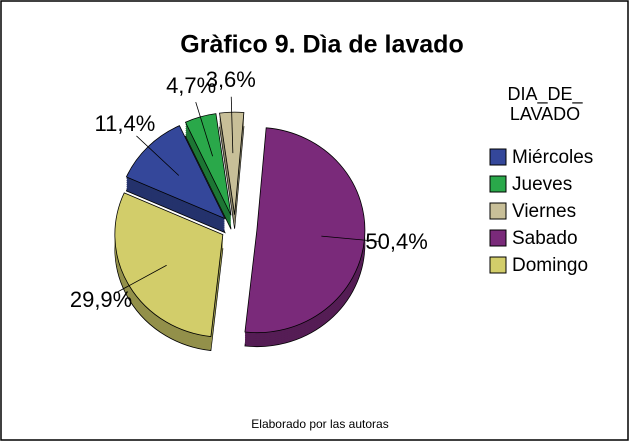  Describe the element at coordinates (191, 85) in the screenshot. I see `data-label: 4,7%` at that location.